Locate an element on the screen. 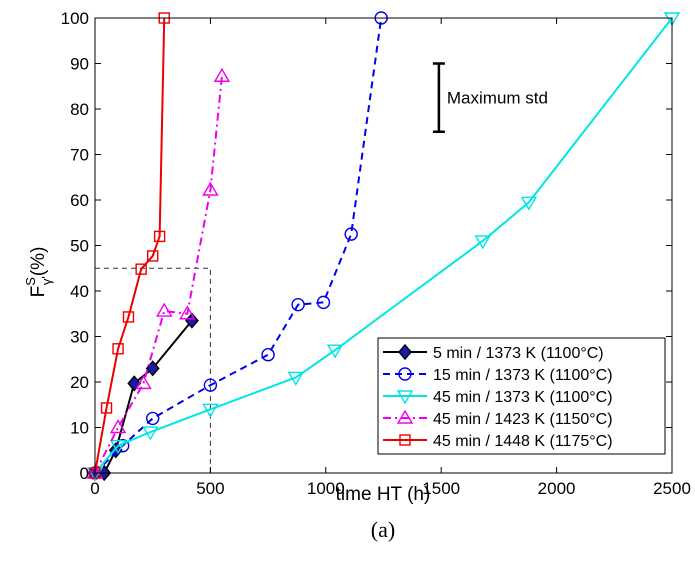 The image size is (695, 565). x-tick-label: 2000 is located at coordinates (557, 488).